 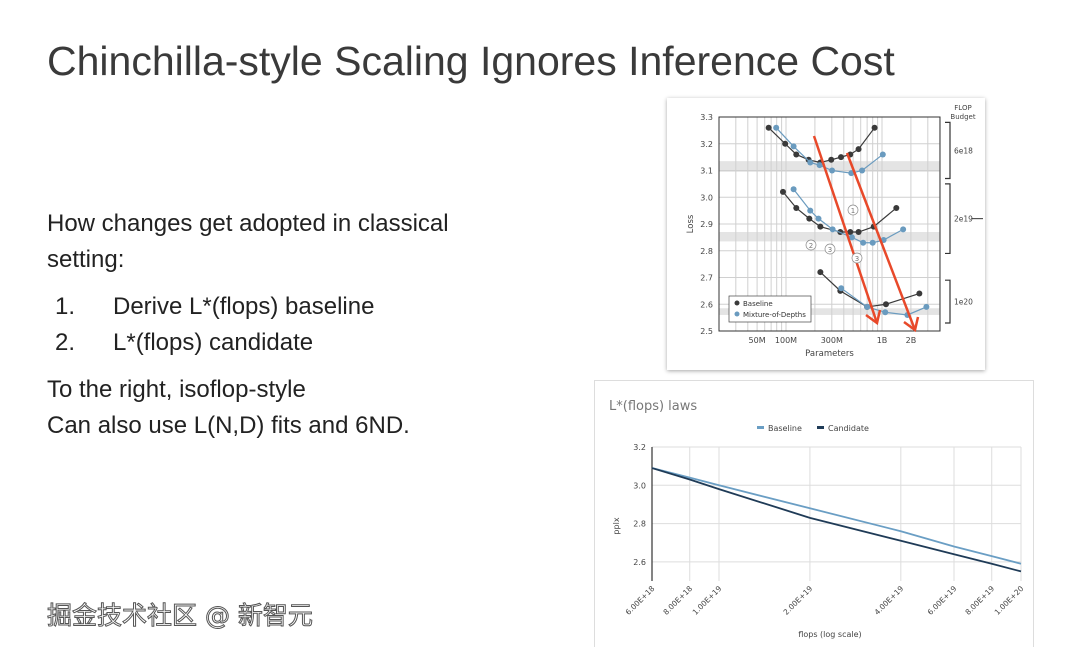 I want to click on y-tick-label: 2.7, so click(x=706, y=278).